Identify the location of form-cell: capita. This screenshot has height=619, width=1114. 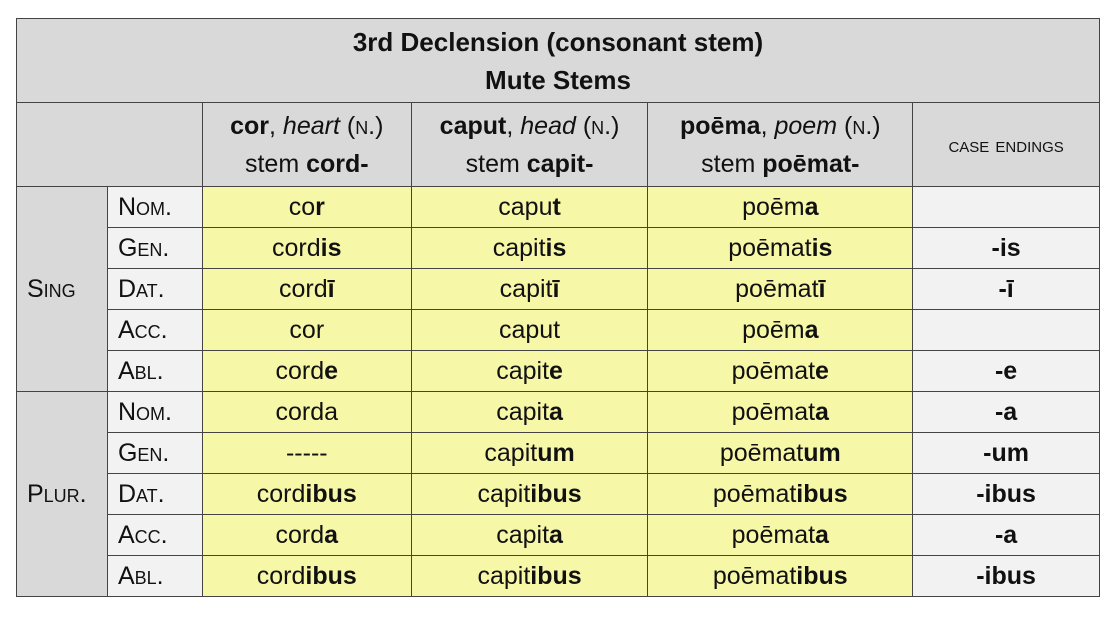
(529, 535).